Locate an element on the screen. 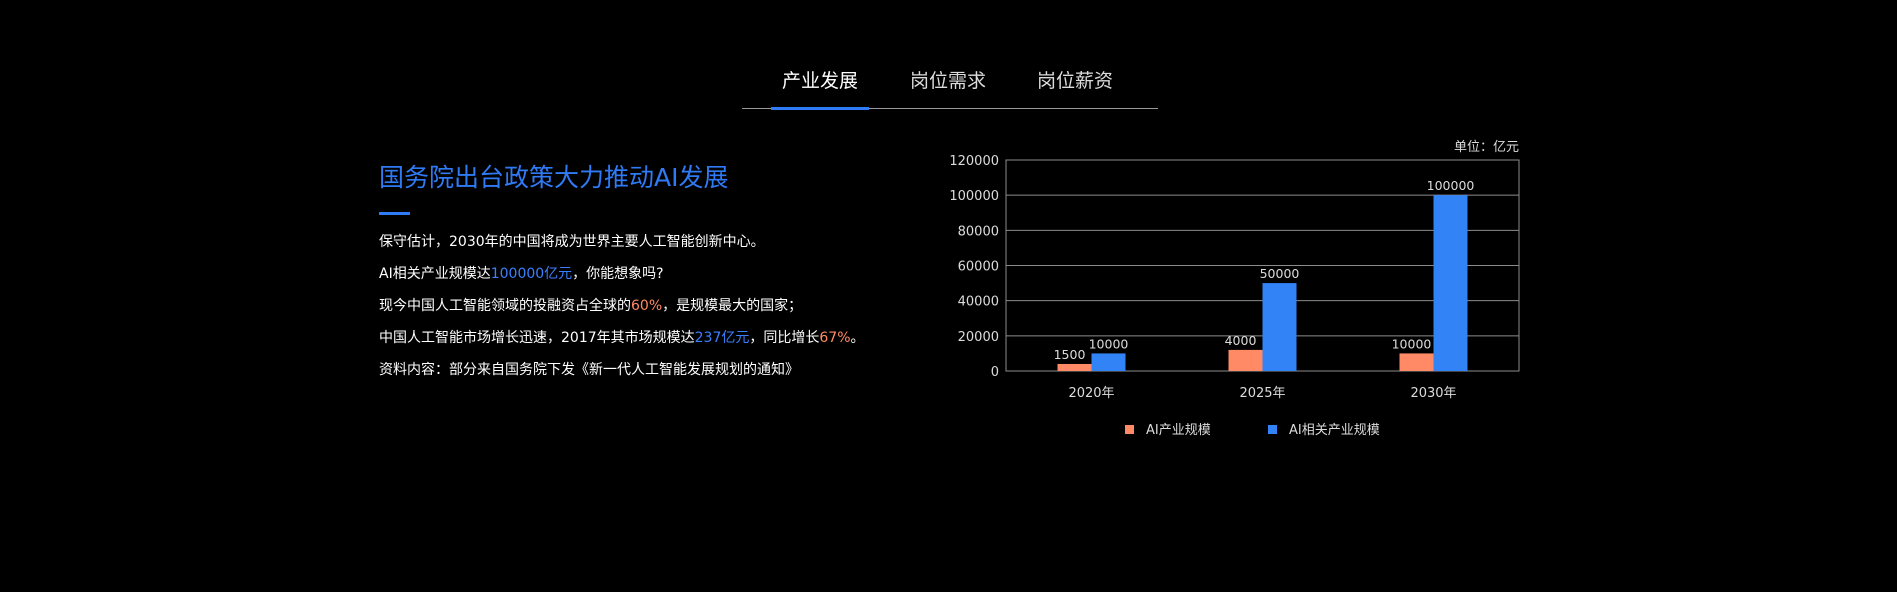  paragraph-text: AI相关产业规模达 is located at coordinates (435, 274).